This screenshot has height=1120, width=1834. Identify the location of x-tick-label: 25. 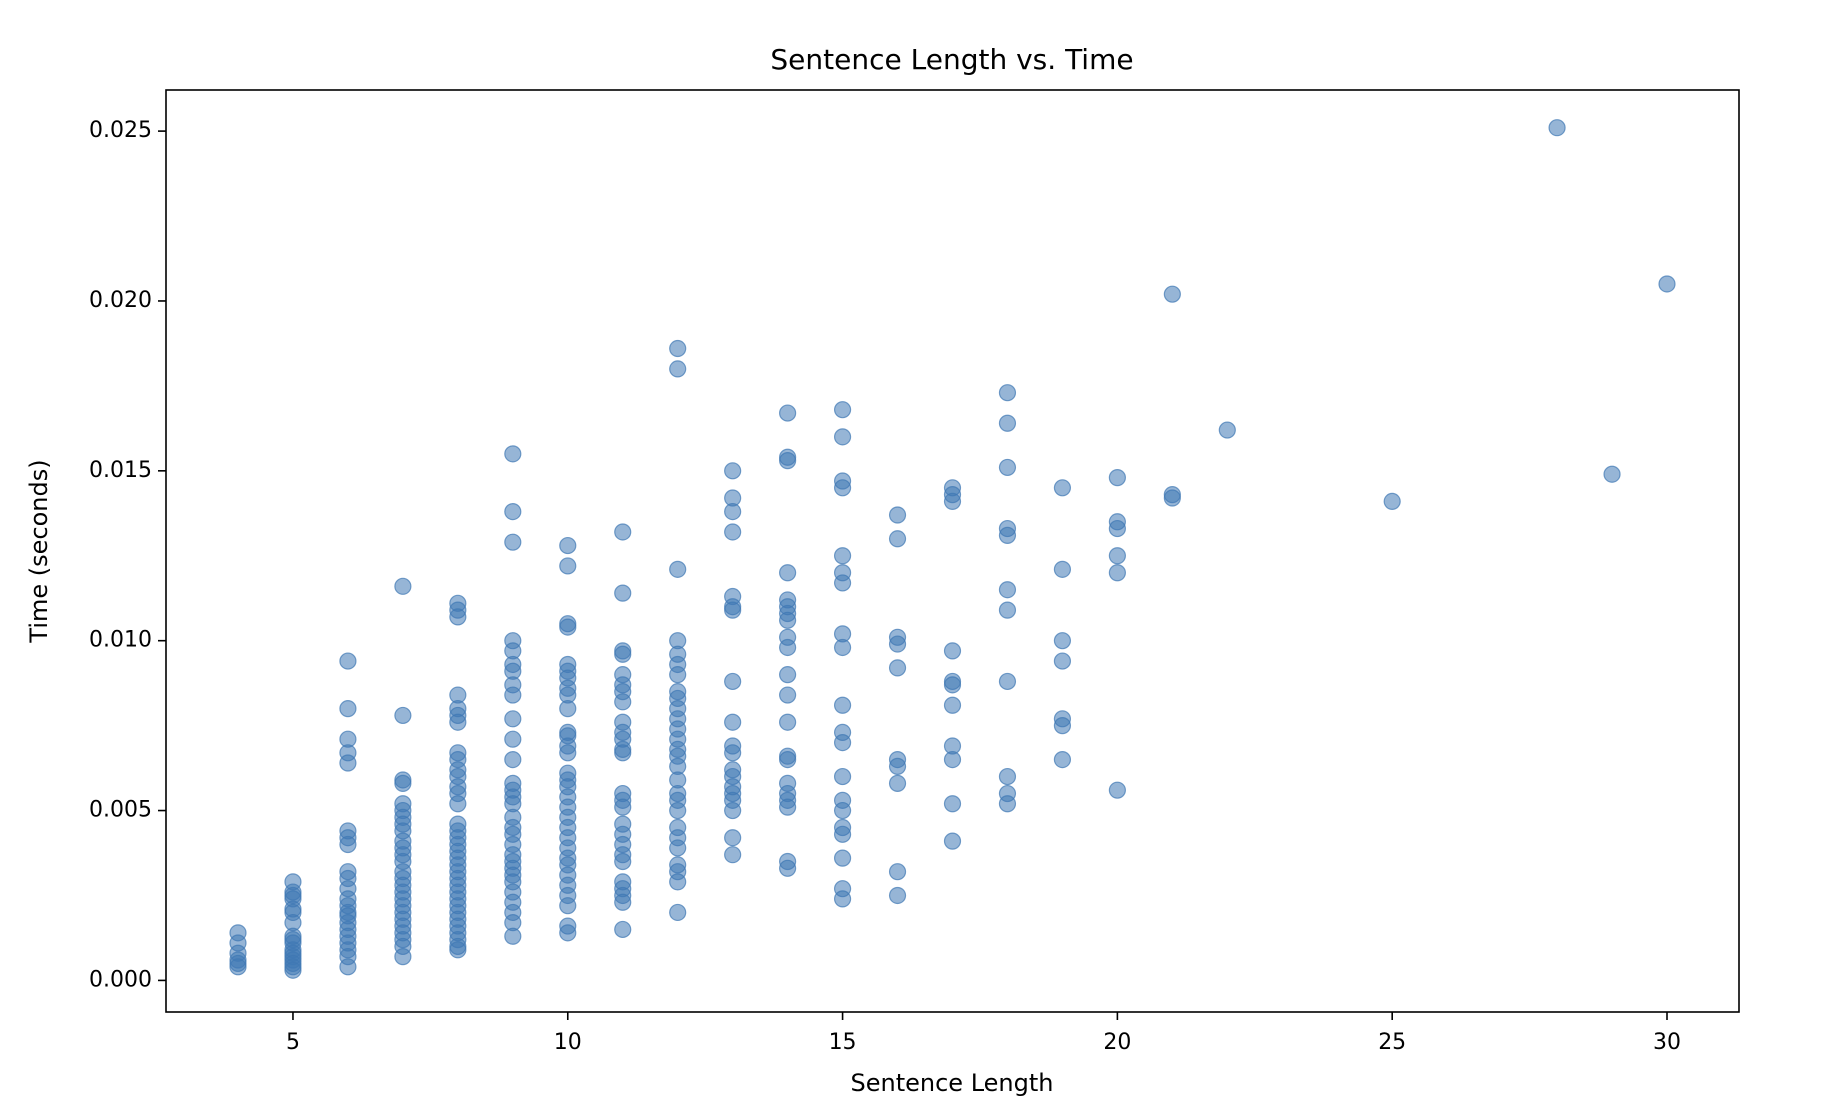
(1392, 1042).